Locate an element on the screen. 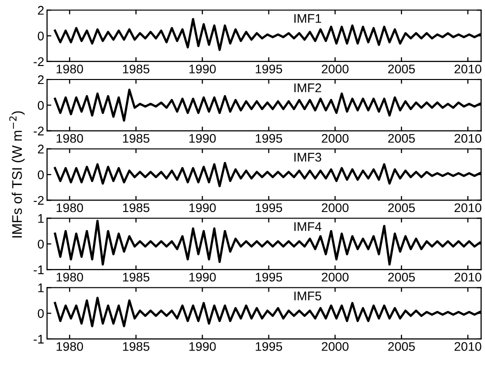 The height and width of the screenshot is (375, 485). y-axis-title: IMFs of TSI (W m$^{−2}$) is located at coordinates (17, 174).